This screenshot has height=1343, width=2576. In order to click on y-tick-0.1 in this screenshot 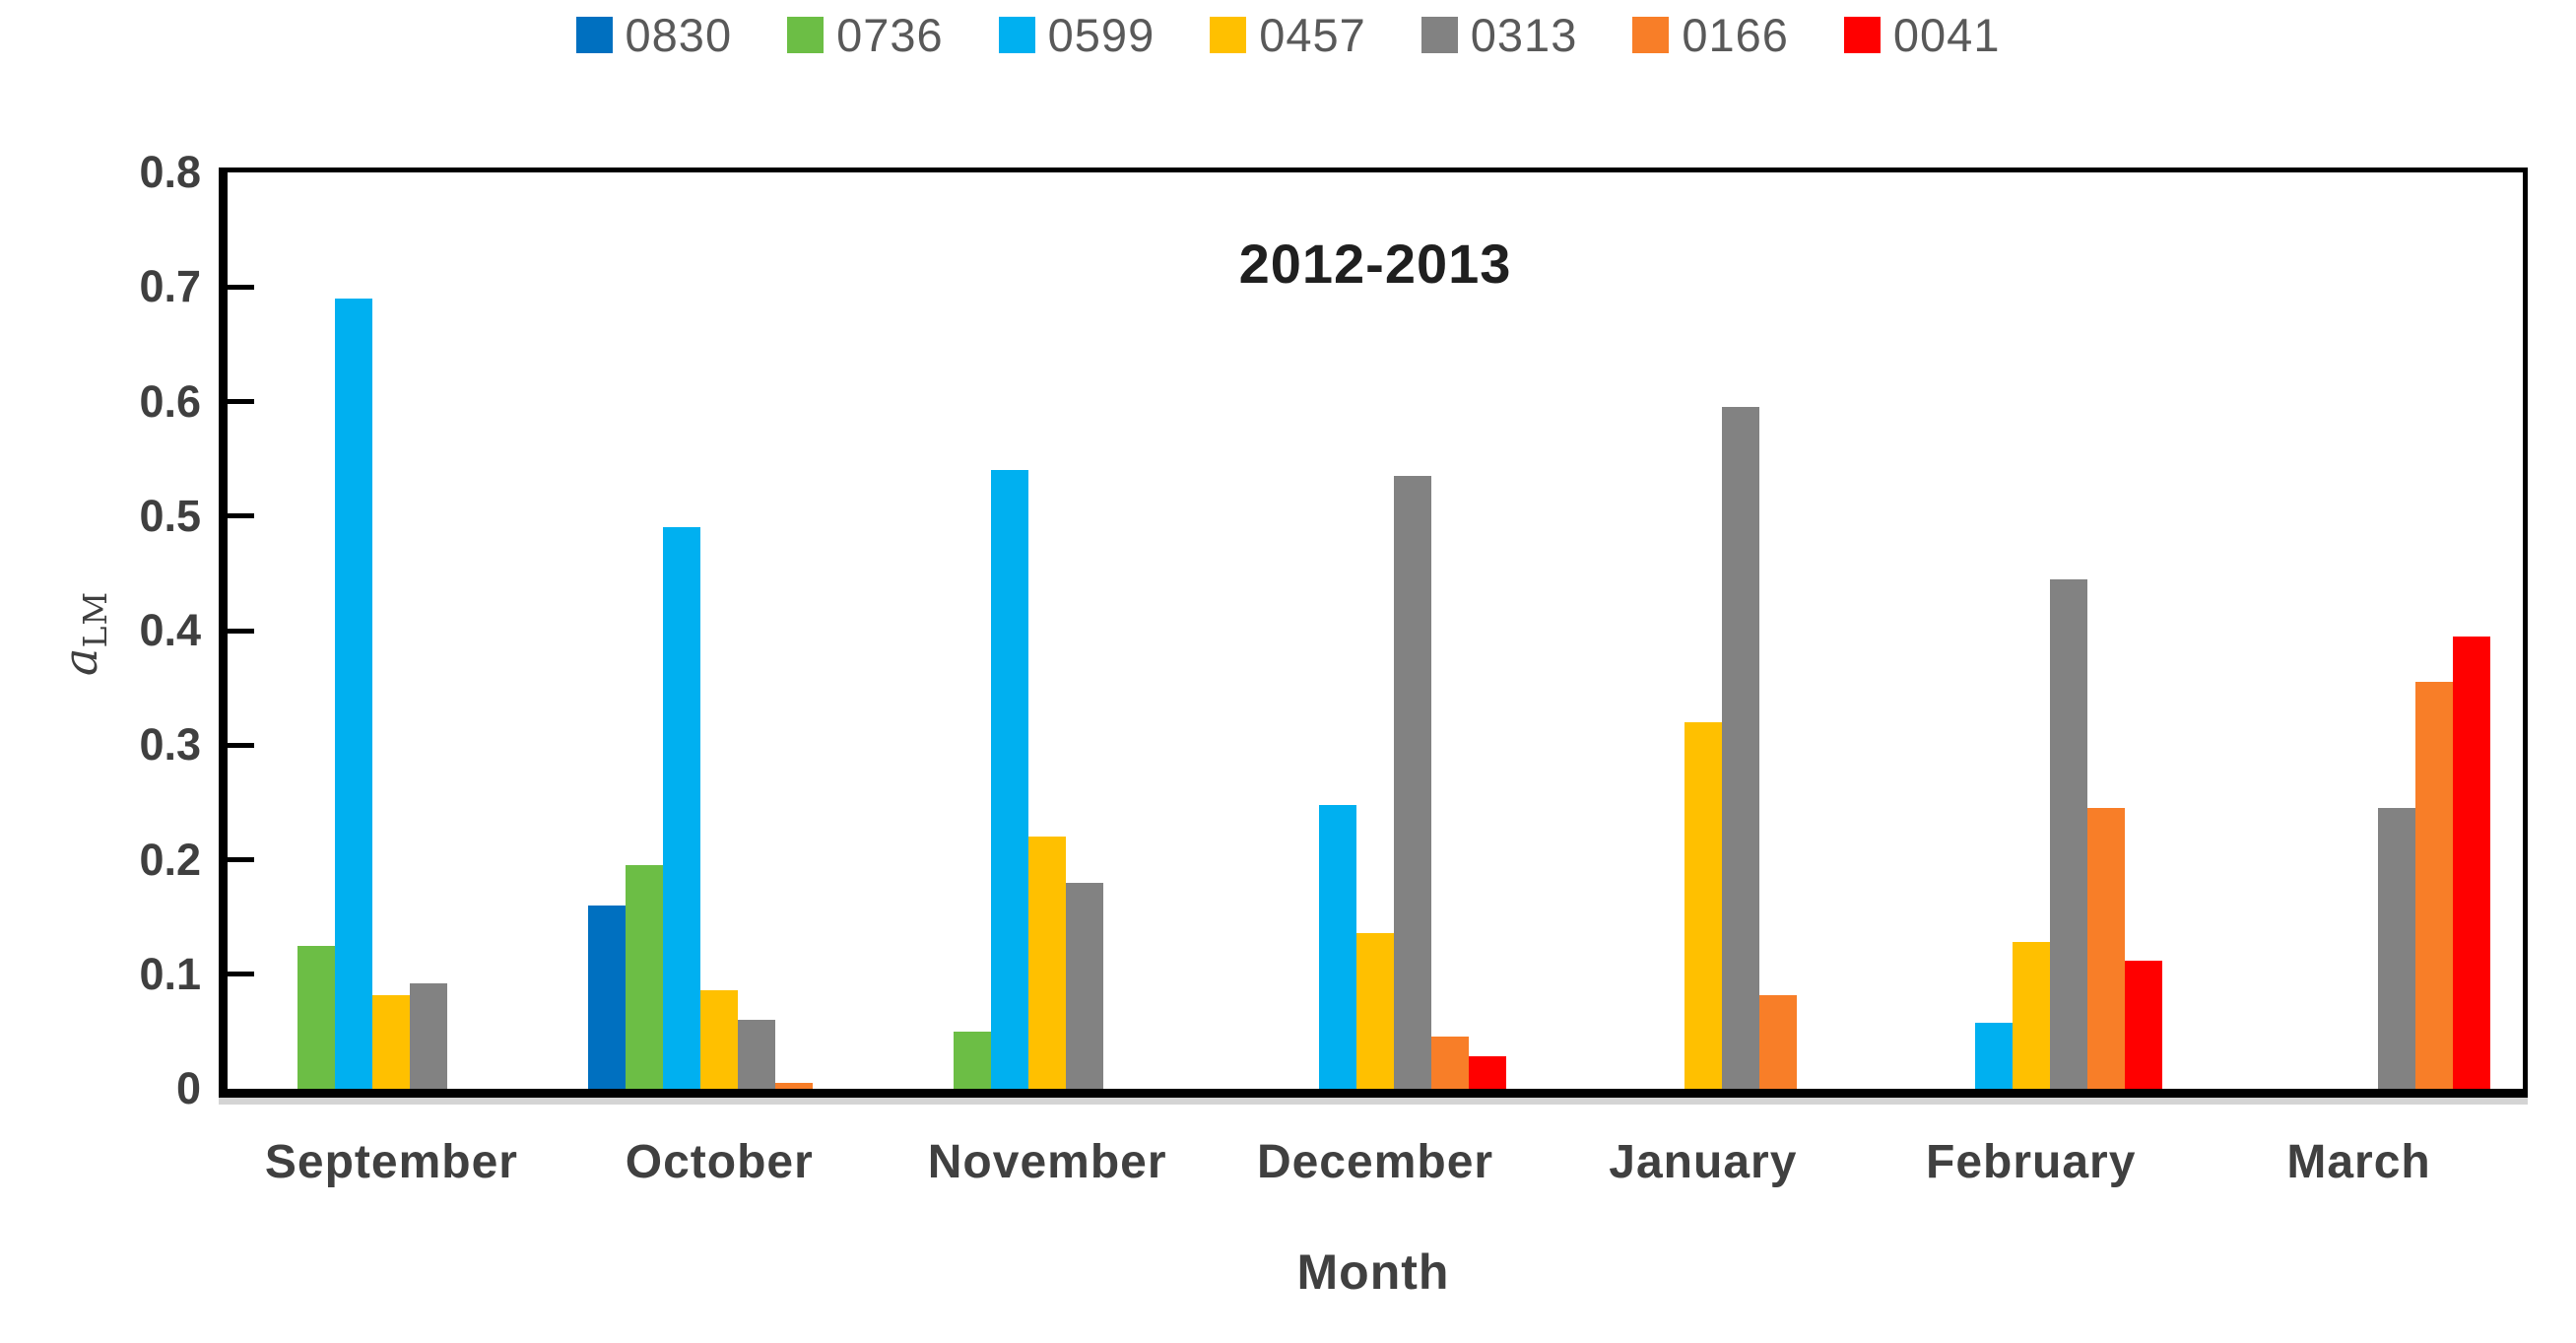, I will do `click(241, 974)`.